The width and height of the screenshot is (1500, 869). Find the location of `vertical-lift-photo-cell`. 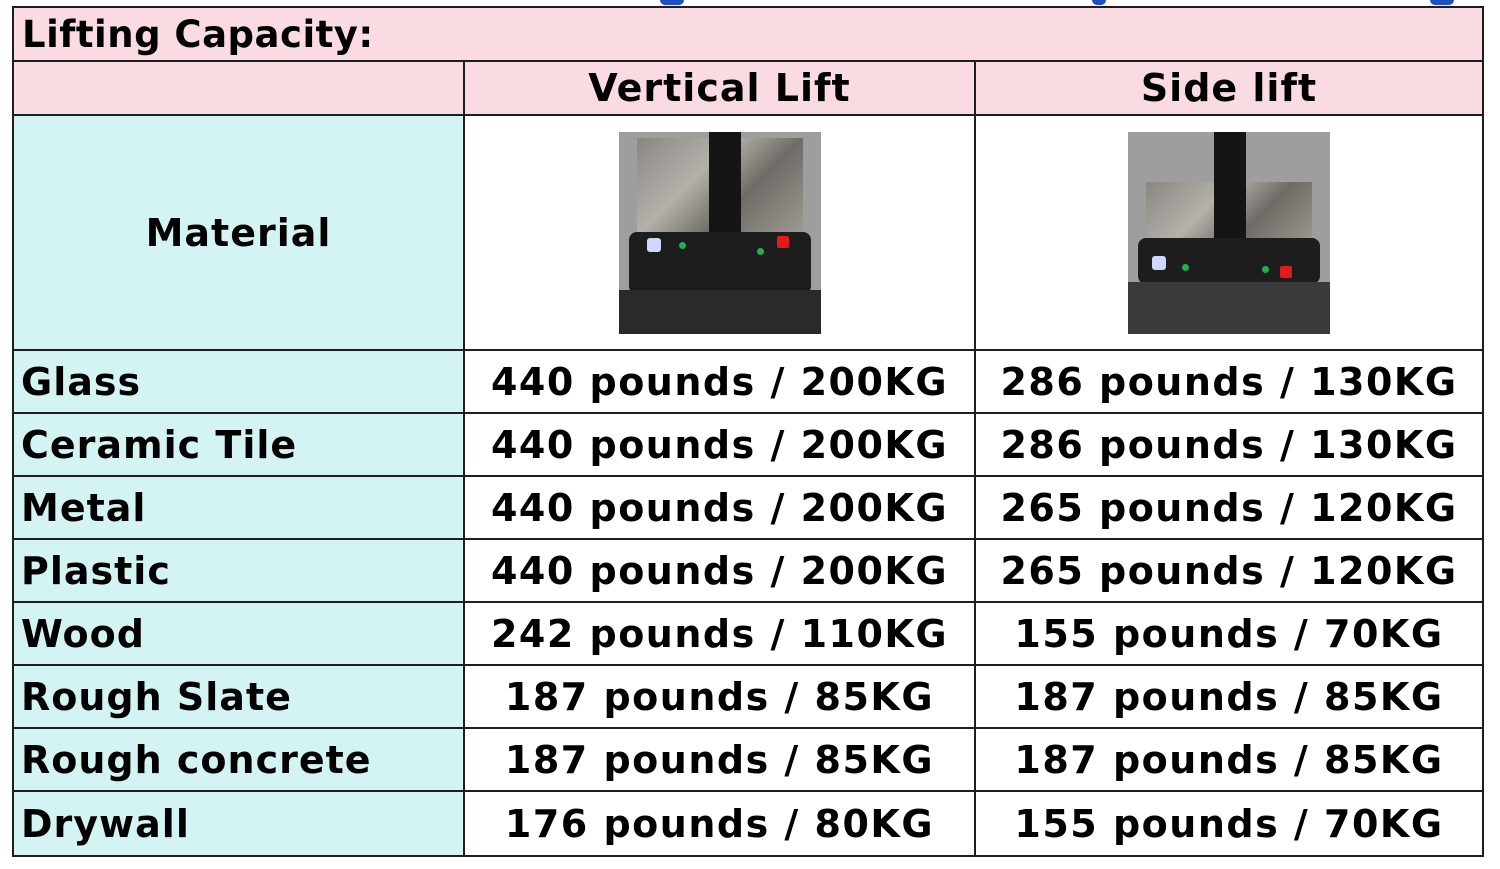

vertical-lift-photo-cell is located at coordinates (720, 232).